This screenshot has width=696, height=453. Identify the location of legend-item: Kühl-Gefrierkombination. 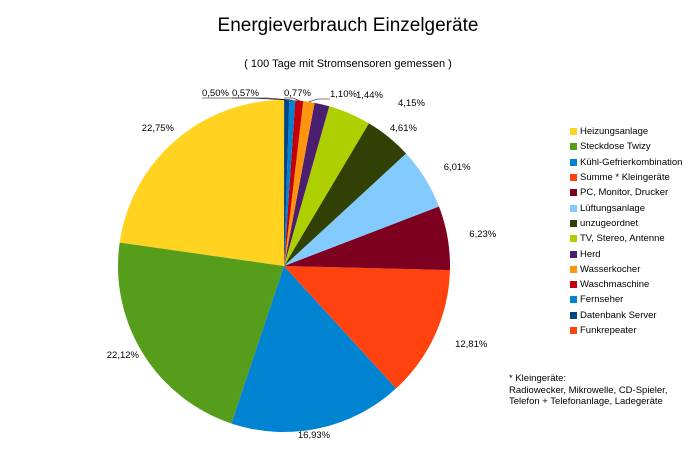
(626, 162).